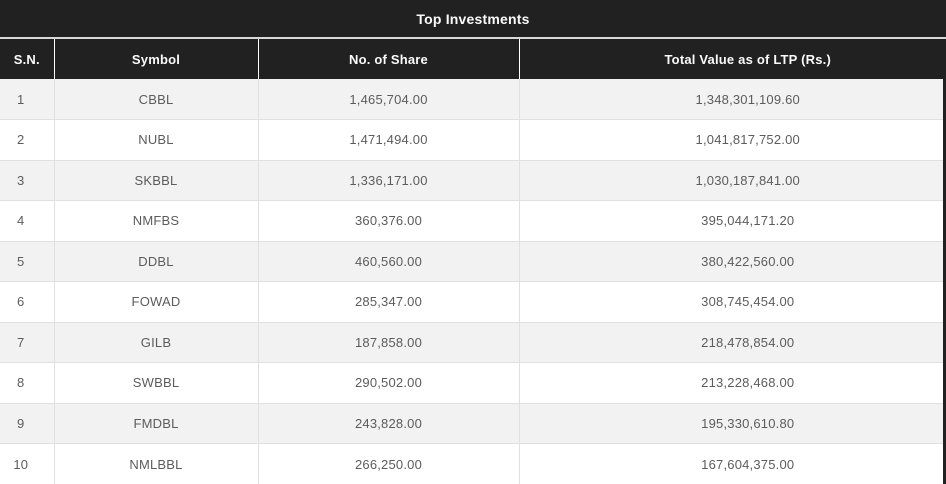 Image resolution: width=946 pixels, height=484 pixels. What do you see at coordinates (473, 38) in the screenshot?
I see `title-divider` at bounding box center [473, 38].